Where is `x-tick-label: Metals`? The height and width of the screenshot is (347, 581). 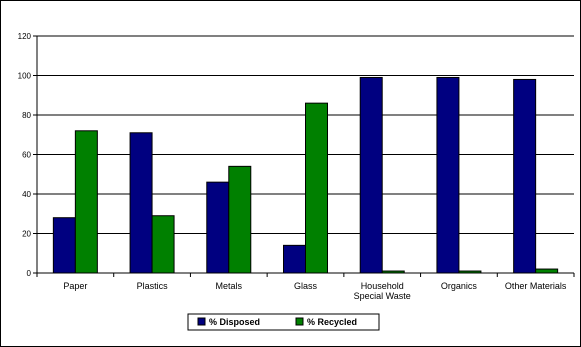 x-tick-label: Metals is located at coordinates (229, 286).